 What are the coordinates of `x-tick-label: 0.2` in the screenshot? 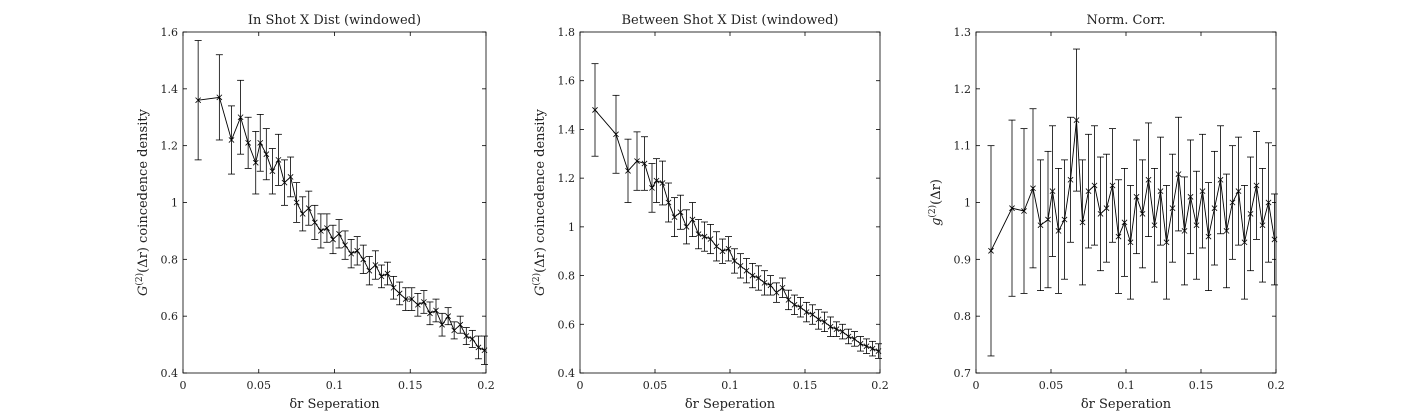 It's located at (880, 385).